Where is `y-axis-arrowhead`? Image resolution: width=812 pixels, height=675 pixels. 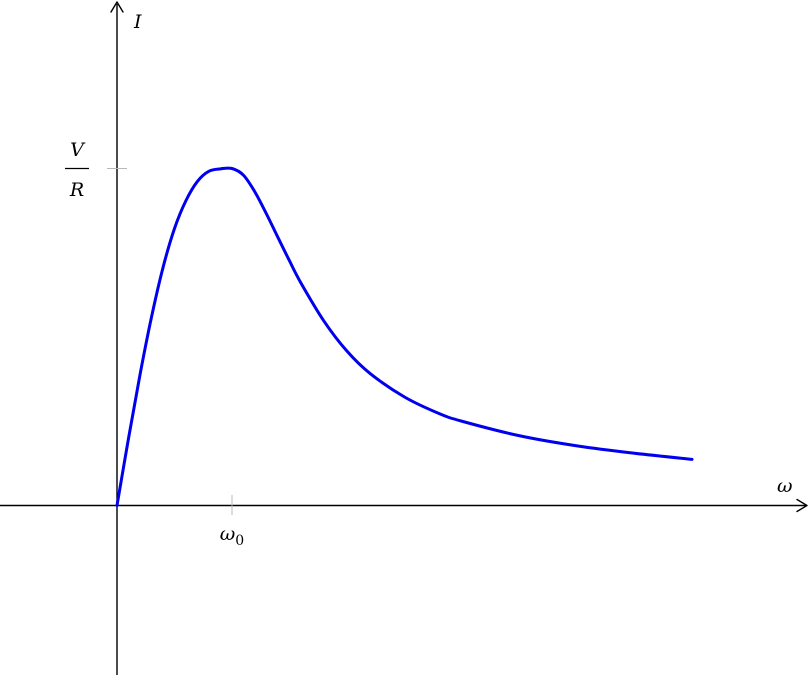 y-axis-arrowhead is located at coordinates (117, 7).